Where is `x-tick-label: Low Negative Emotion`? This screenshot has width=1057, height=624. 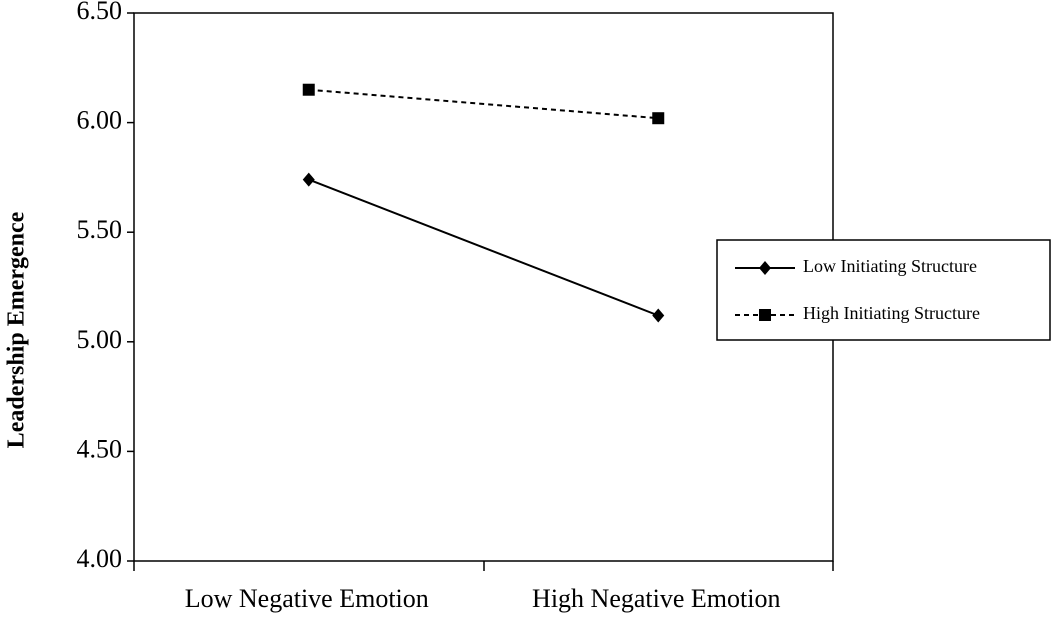
x-tick-label: Low Negative Emotion is located at coordinates (307, 598).